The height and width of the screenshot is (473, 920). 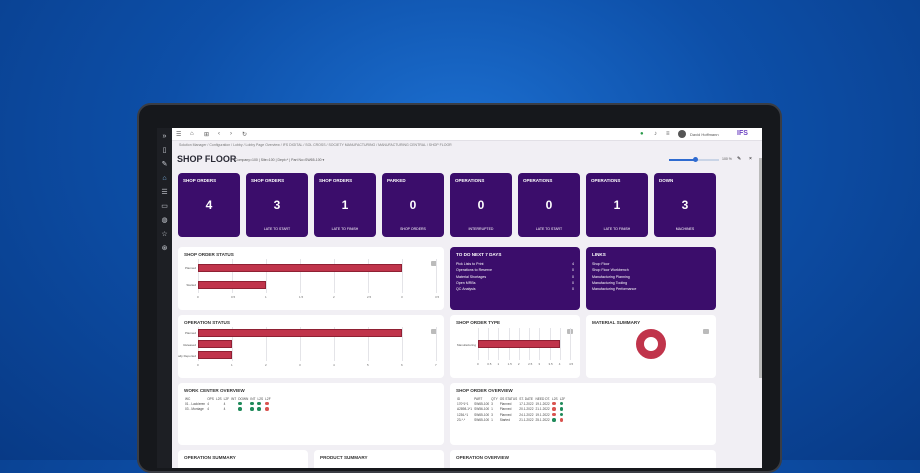 I want to click on scrollbar, so click(x=760, y=268).